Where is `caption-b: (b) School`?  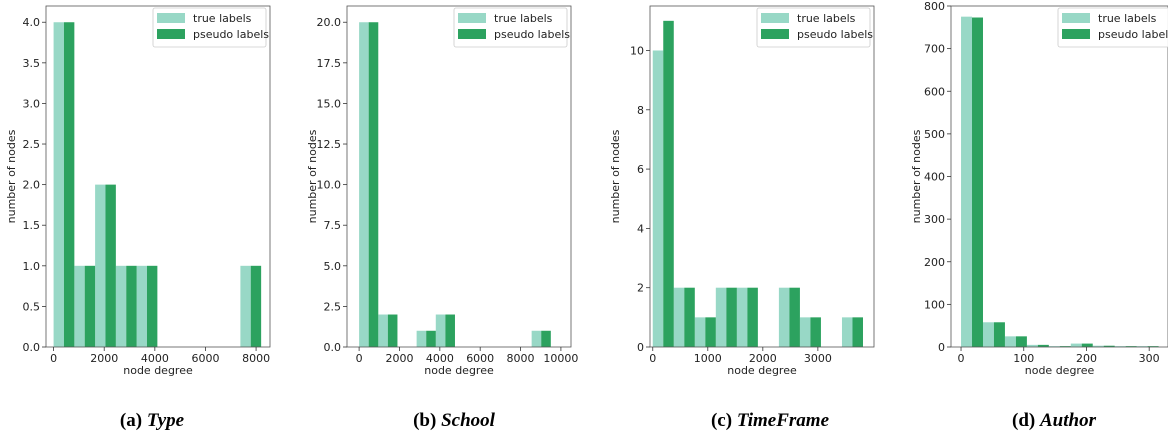
caption-b: (b) School is located at coordinates (454, 421).